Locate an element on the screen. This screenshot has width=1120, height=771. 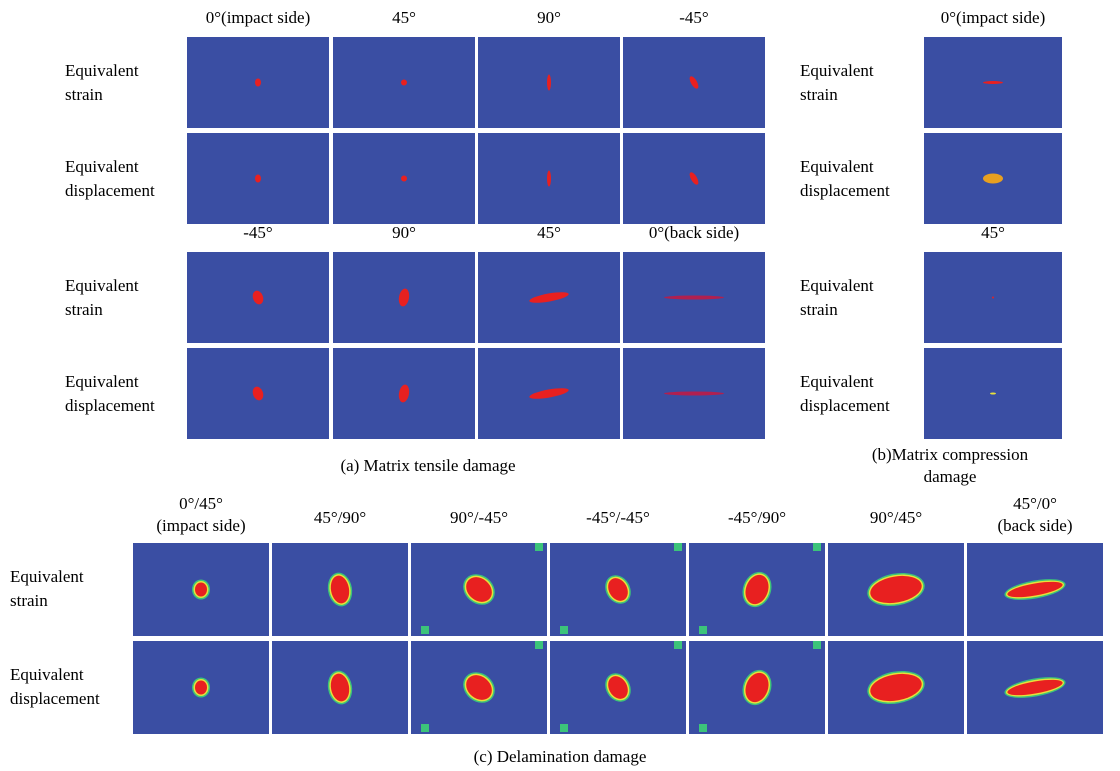
column-header: 45°/90° is located at coordinates (340, 517).